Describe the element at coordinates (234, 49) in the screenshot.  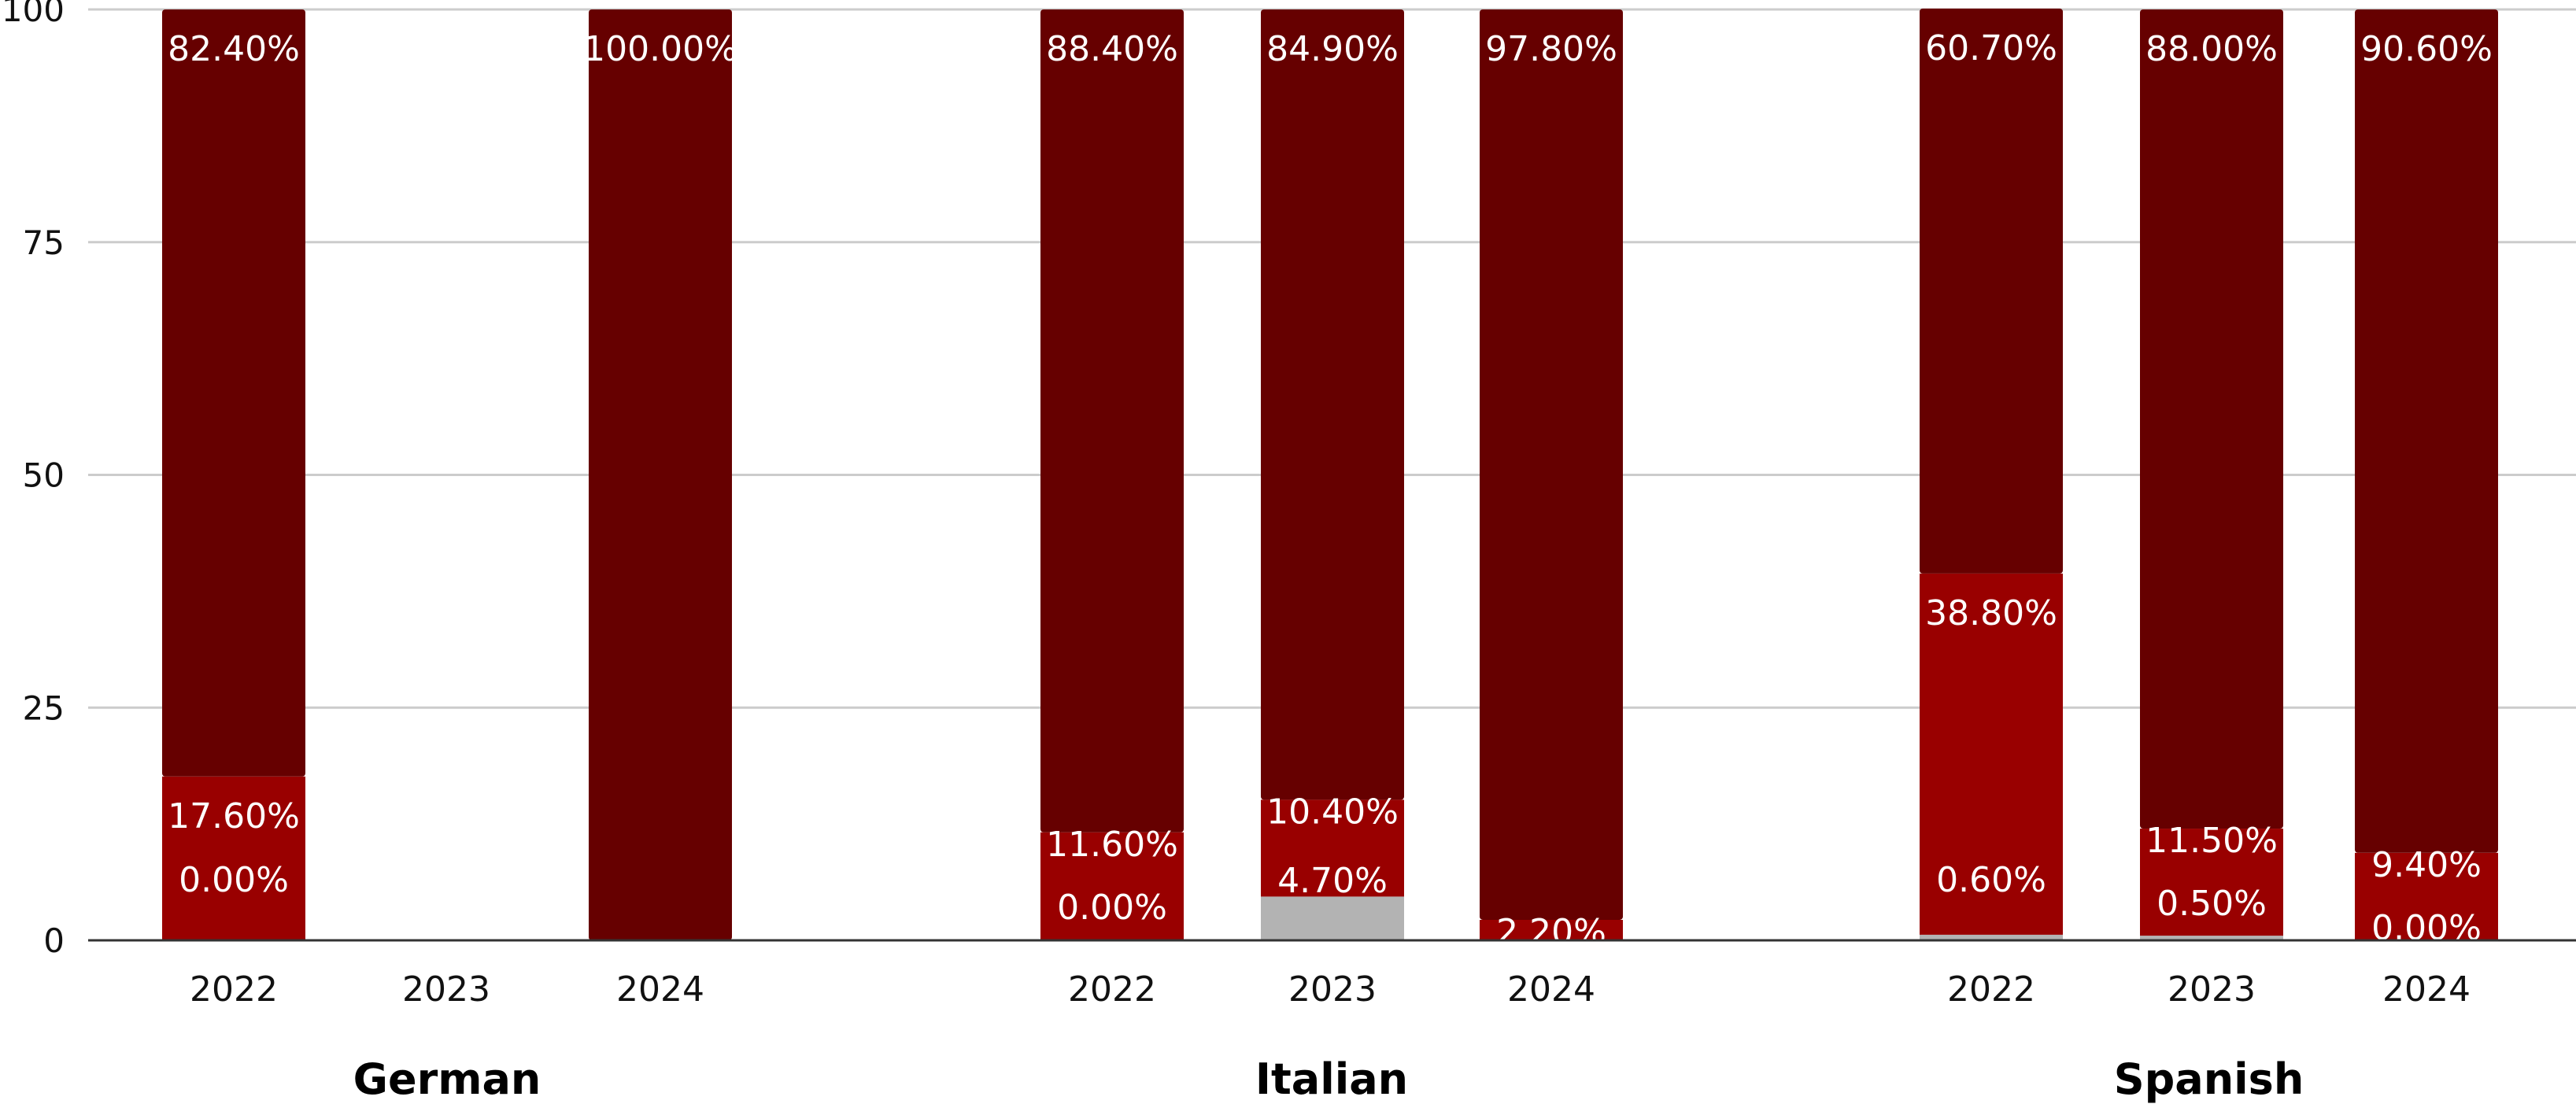
I see `data-label-top: 82.40%` at that location.